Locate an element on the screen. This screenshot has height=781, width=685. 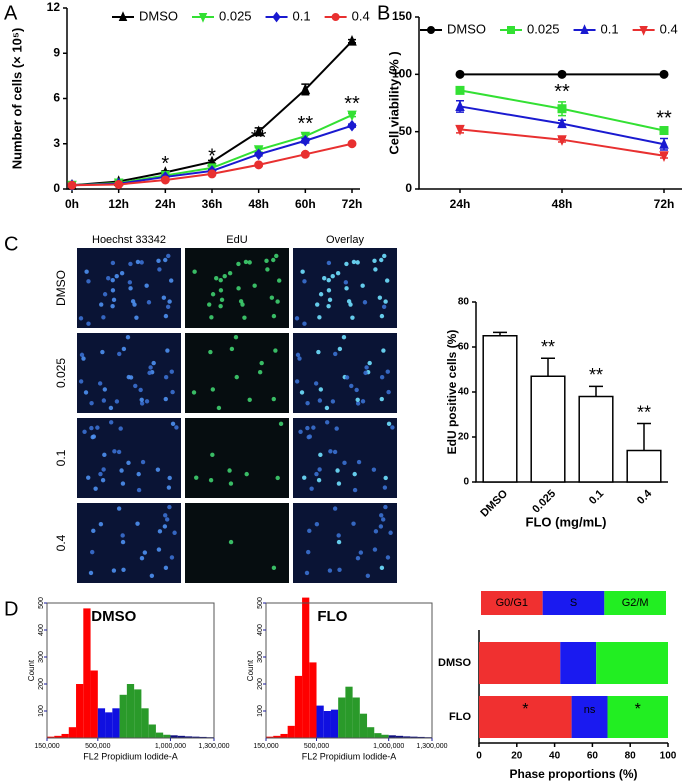
legend-label: G0/G1 is located at coordinates (512, 603).